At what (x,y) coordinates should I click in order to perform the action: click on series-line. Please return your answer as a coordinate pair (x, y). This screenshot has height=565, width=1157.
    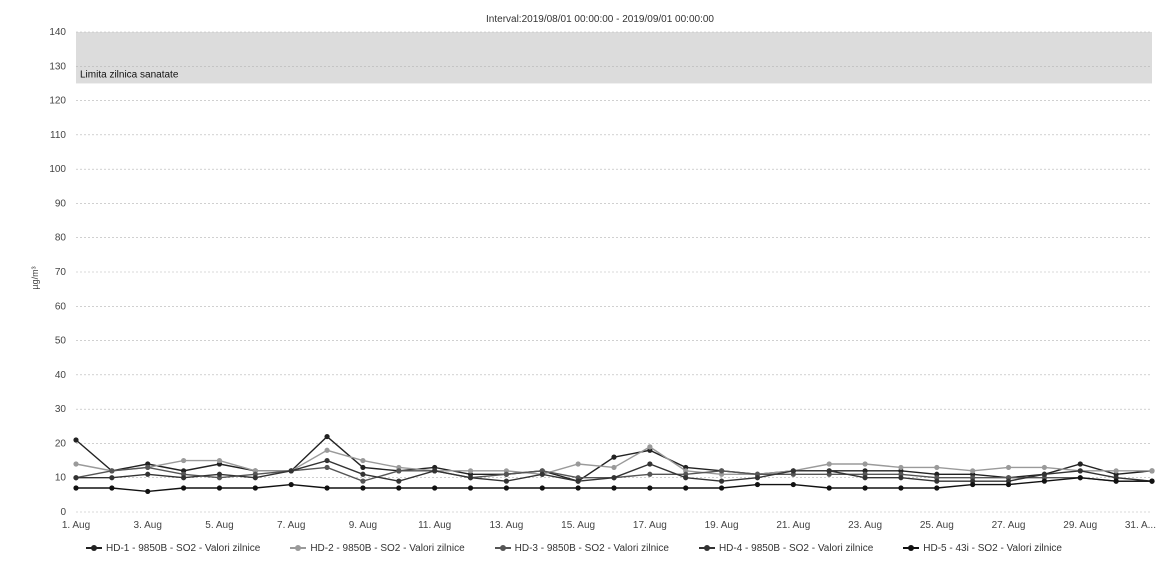
    Looking at the image, I should click on (613, 460).